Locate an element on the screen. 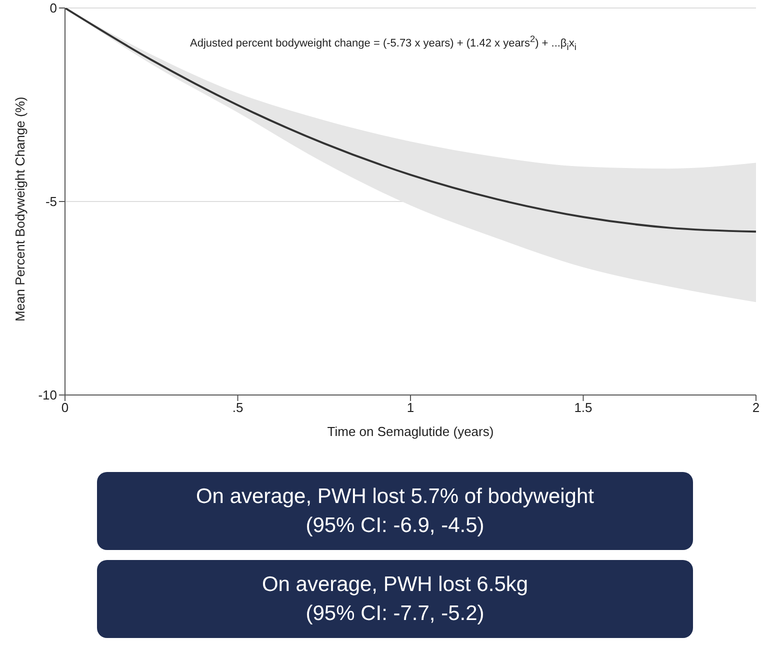 This screenshot has height=645, width=774. y-axis-title: Mean Percent Bodyweight Change (%) is located at coordinates (20, 209).